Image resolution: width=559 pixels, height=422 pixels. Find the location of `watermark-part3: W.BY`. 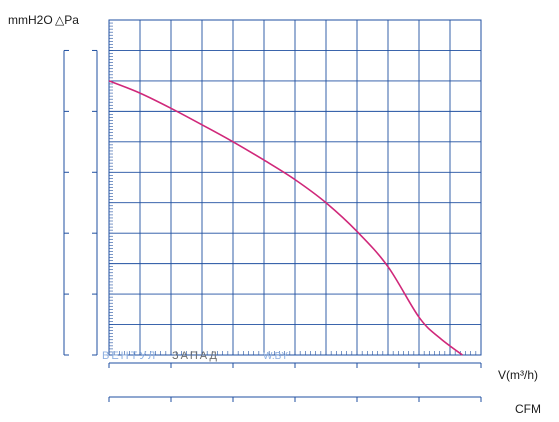

watermark-part3: W.BY is located at coordinates (275, 356).